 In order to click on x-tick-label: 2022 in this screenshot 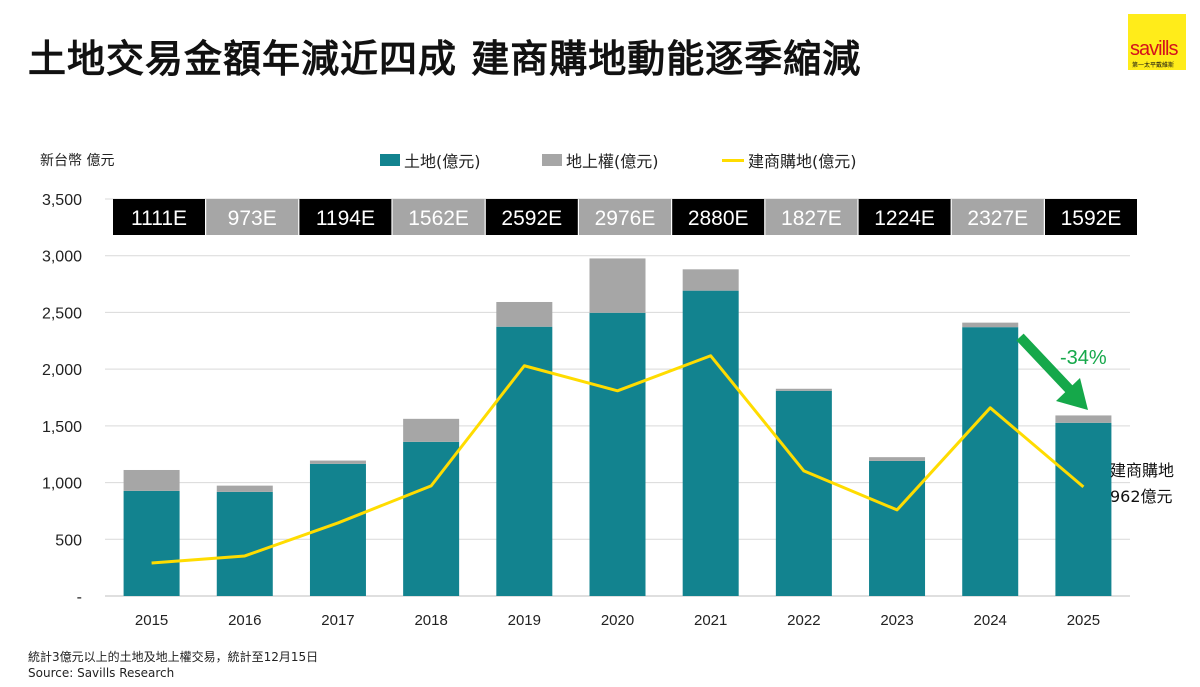, I will do `click(803, 620)`.